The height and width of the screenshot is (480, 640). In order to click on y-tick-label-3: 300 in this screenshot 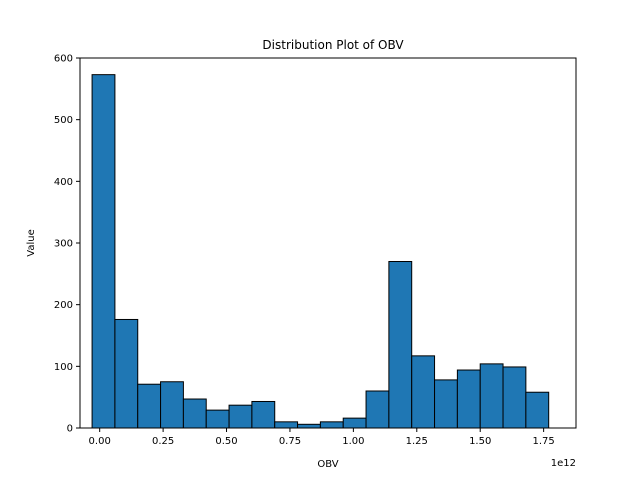, I will do `click(63, 244)`.